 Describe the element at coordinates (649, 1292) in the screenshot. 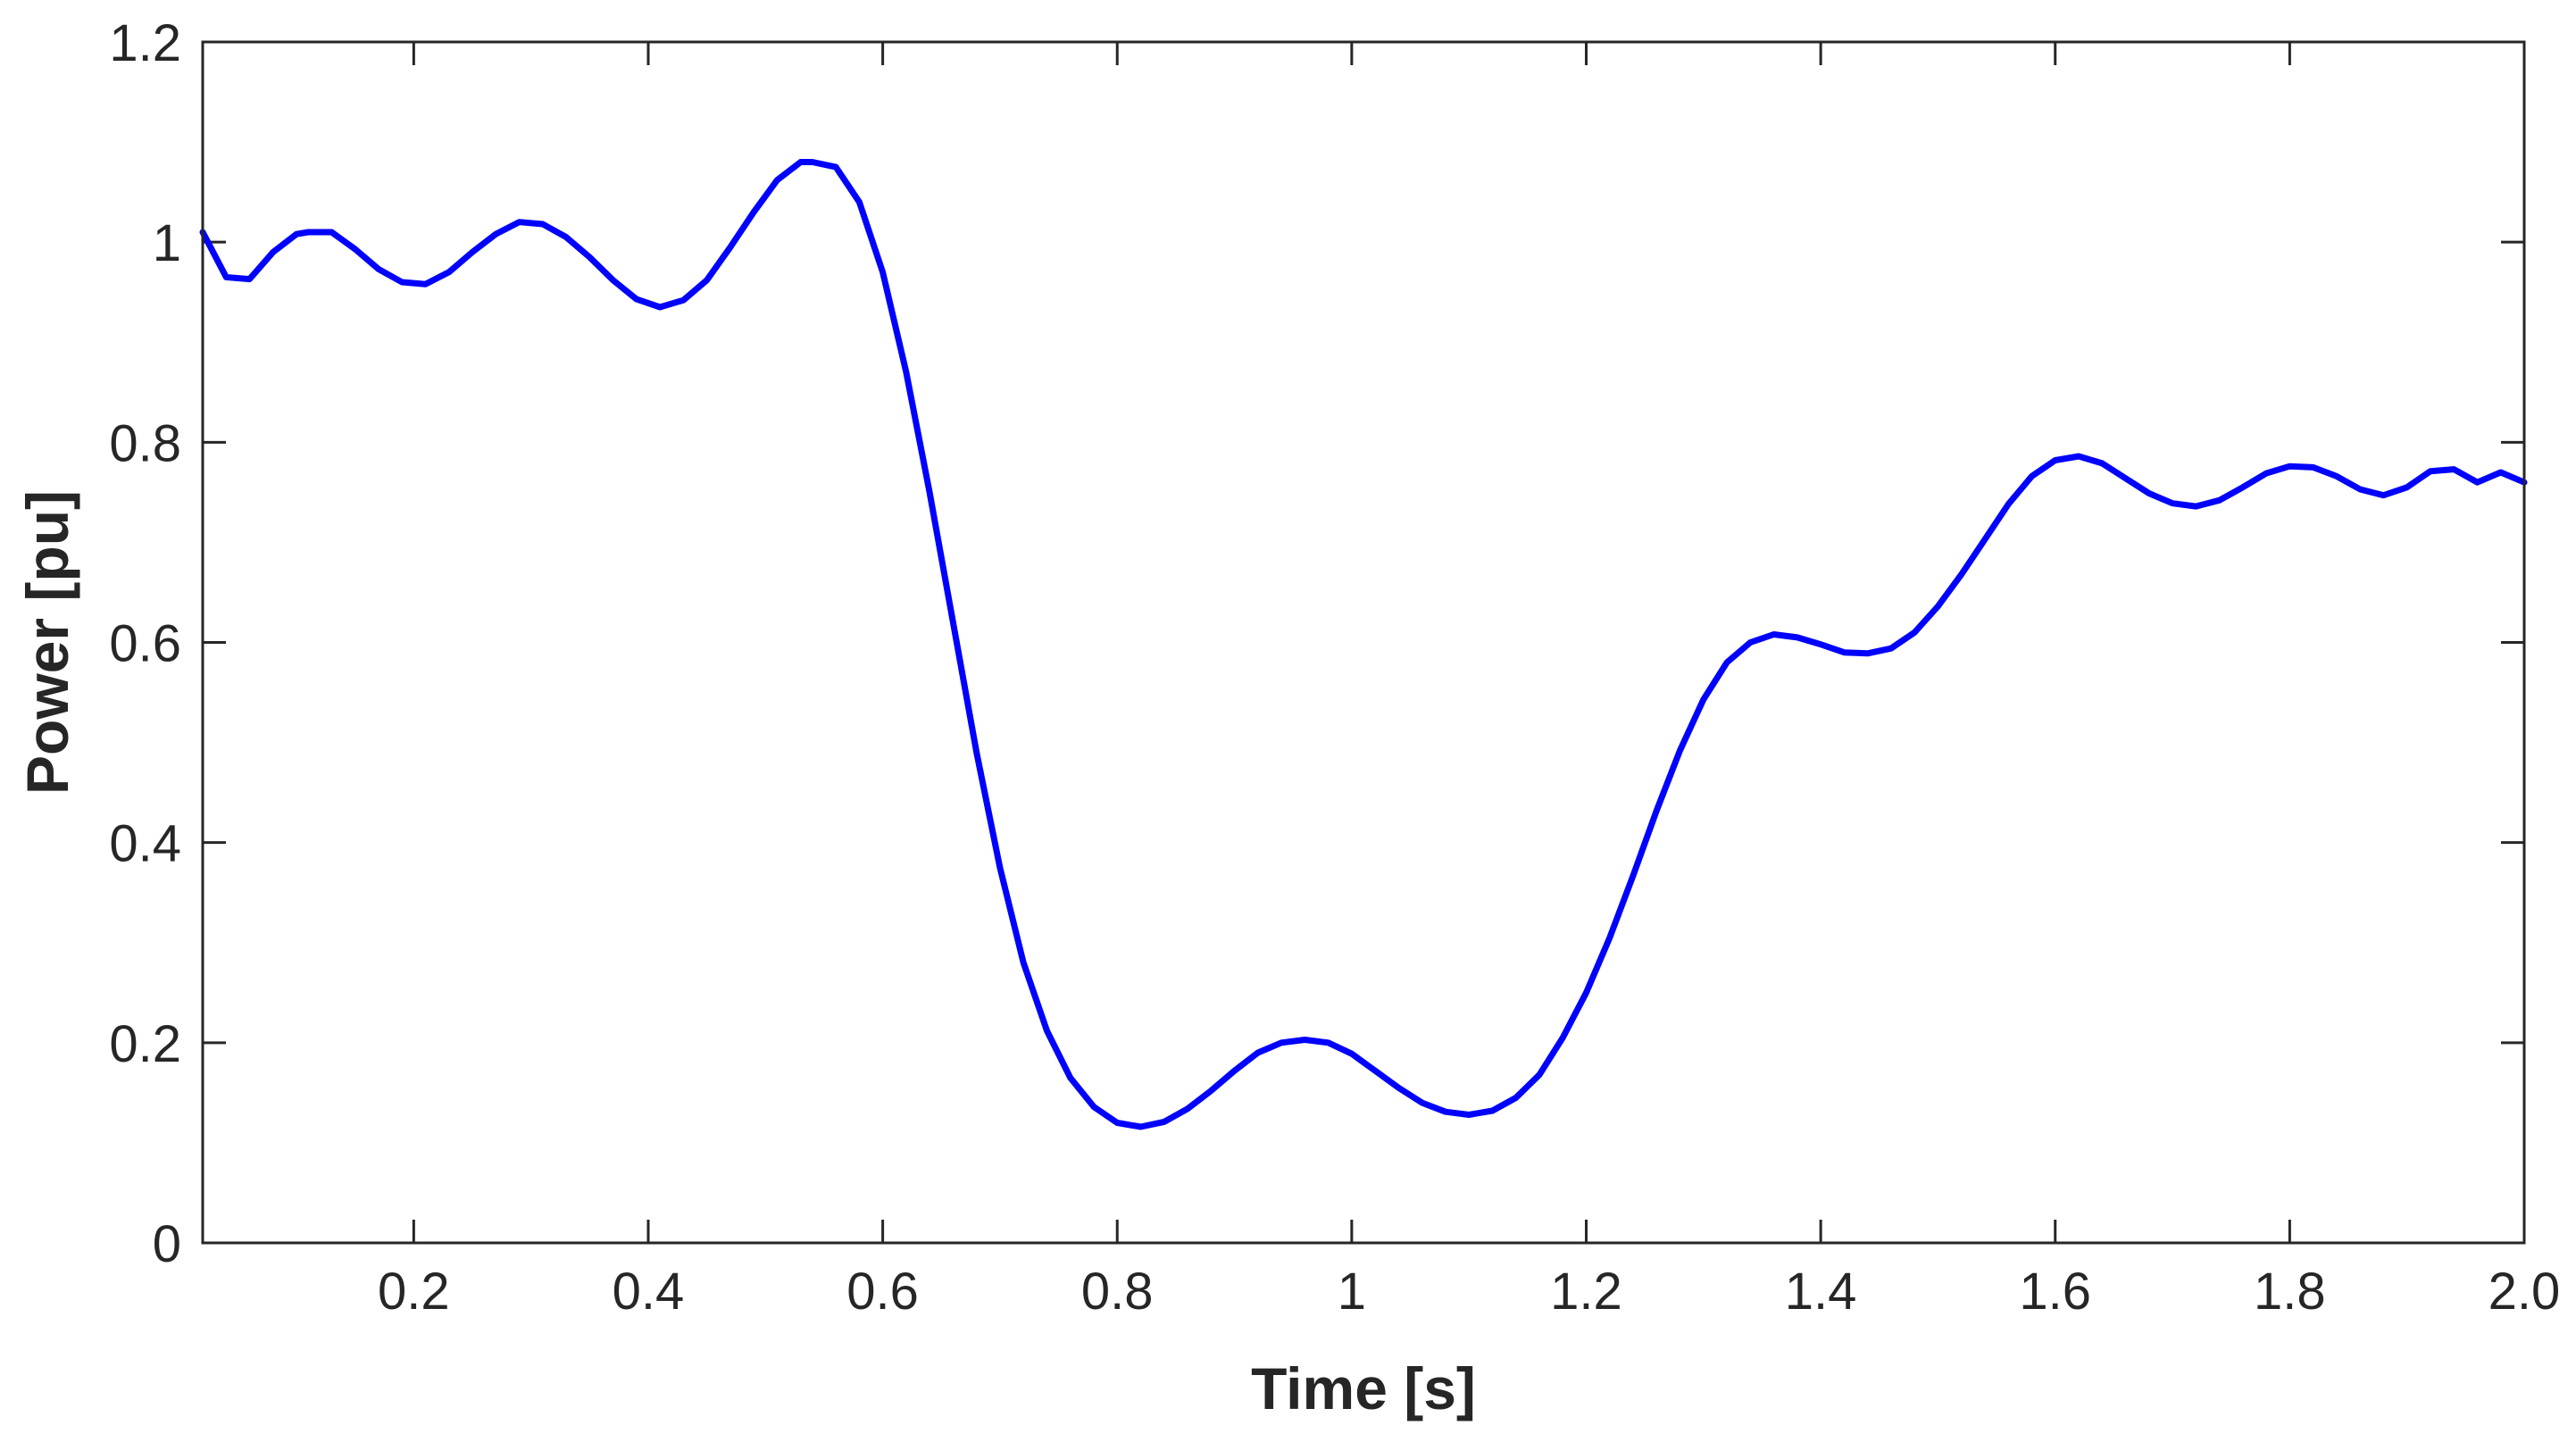

I see `x-tick-label: 0.4` at that location.